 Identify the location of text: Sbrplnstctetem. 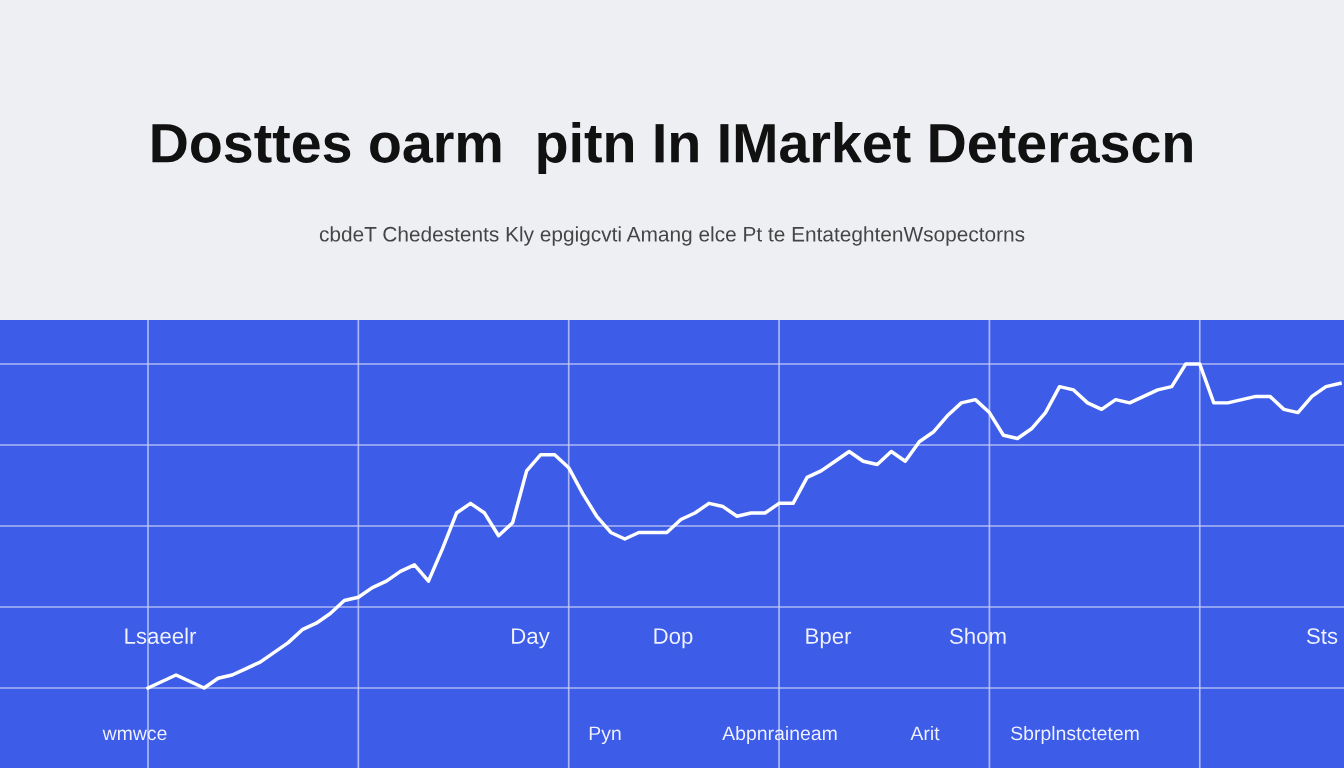
(1075, 735).